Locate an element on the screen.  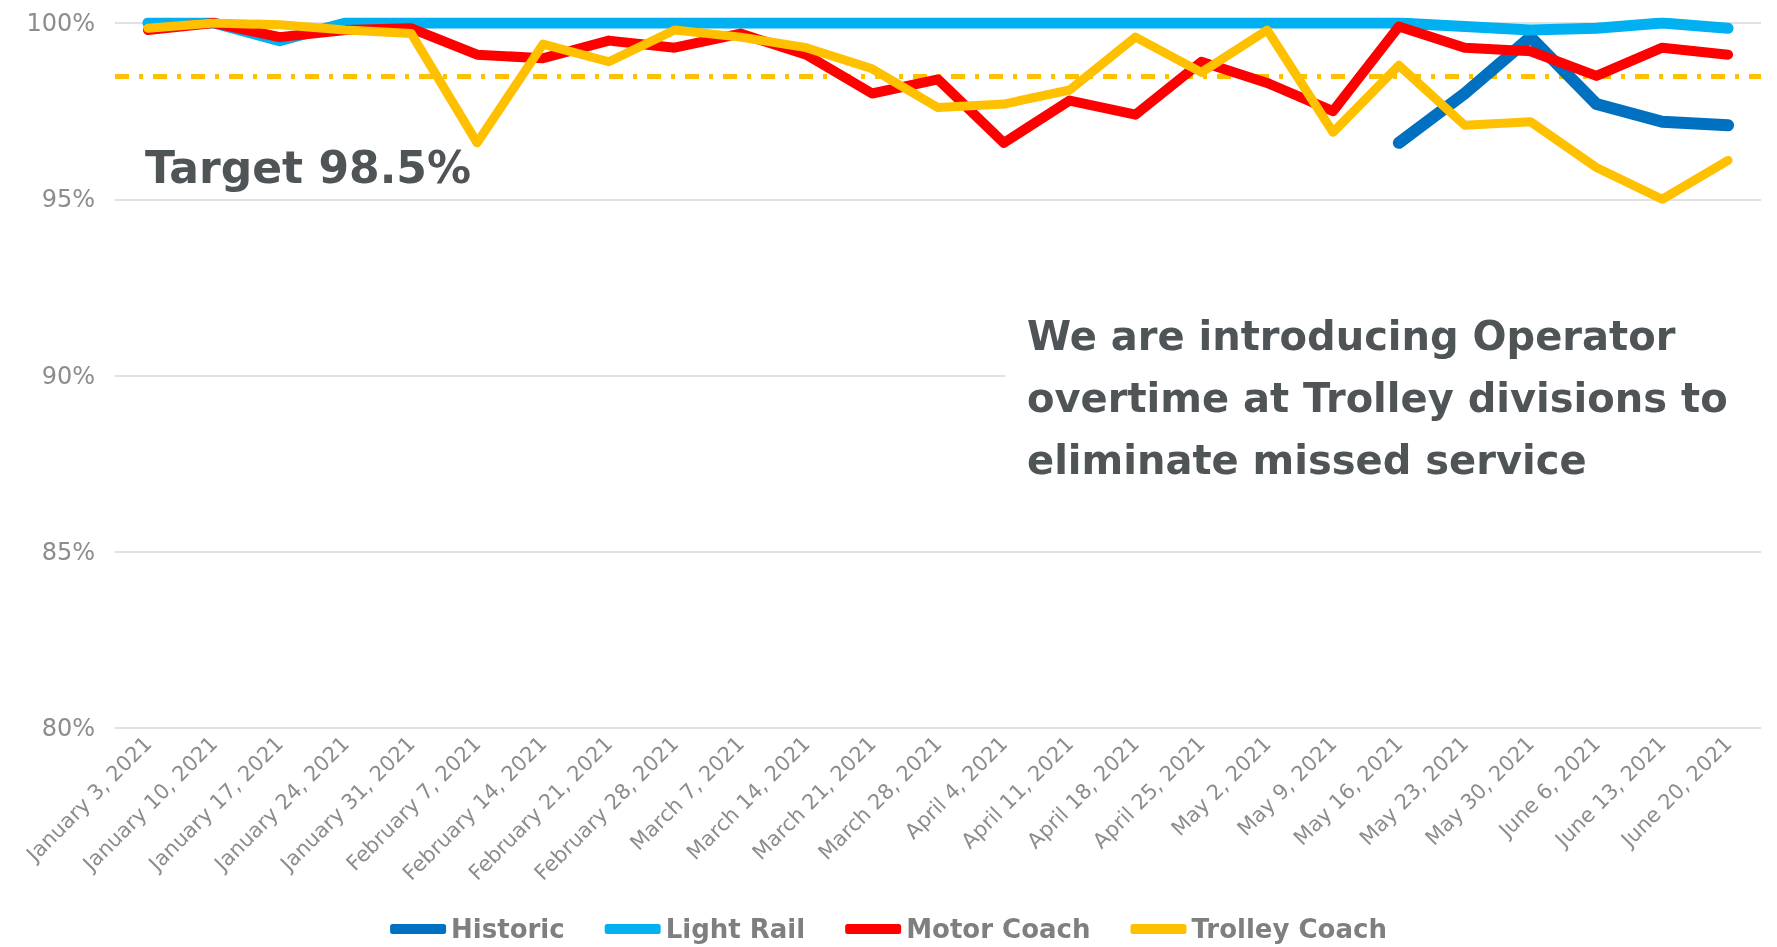
y-tick-label: 80% is located at coordinates (68, 728).